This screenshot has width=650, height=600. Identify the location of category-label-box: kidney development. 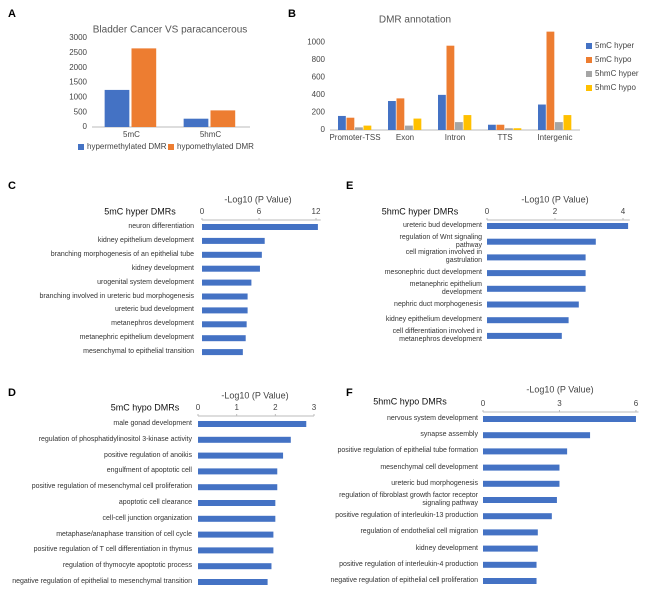
(162, 268).